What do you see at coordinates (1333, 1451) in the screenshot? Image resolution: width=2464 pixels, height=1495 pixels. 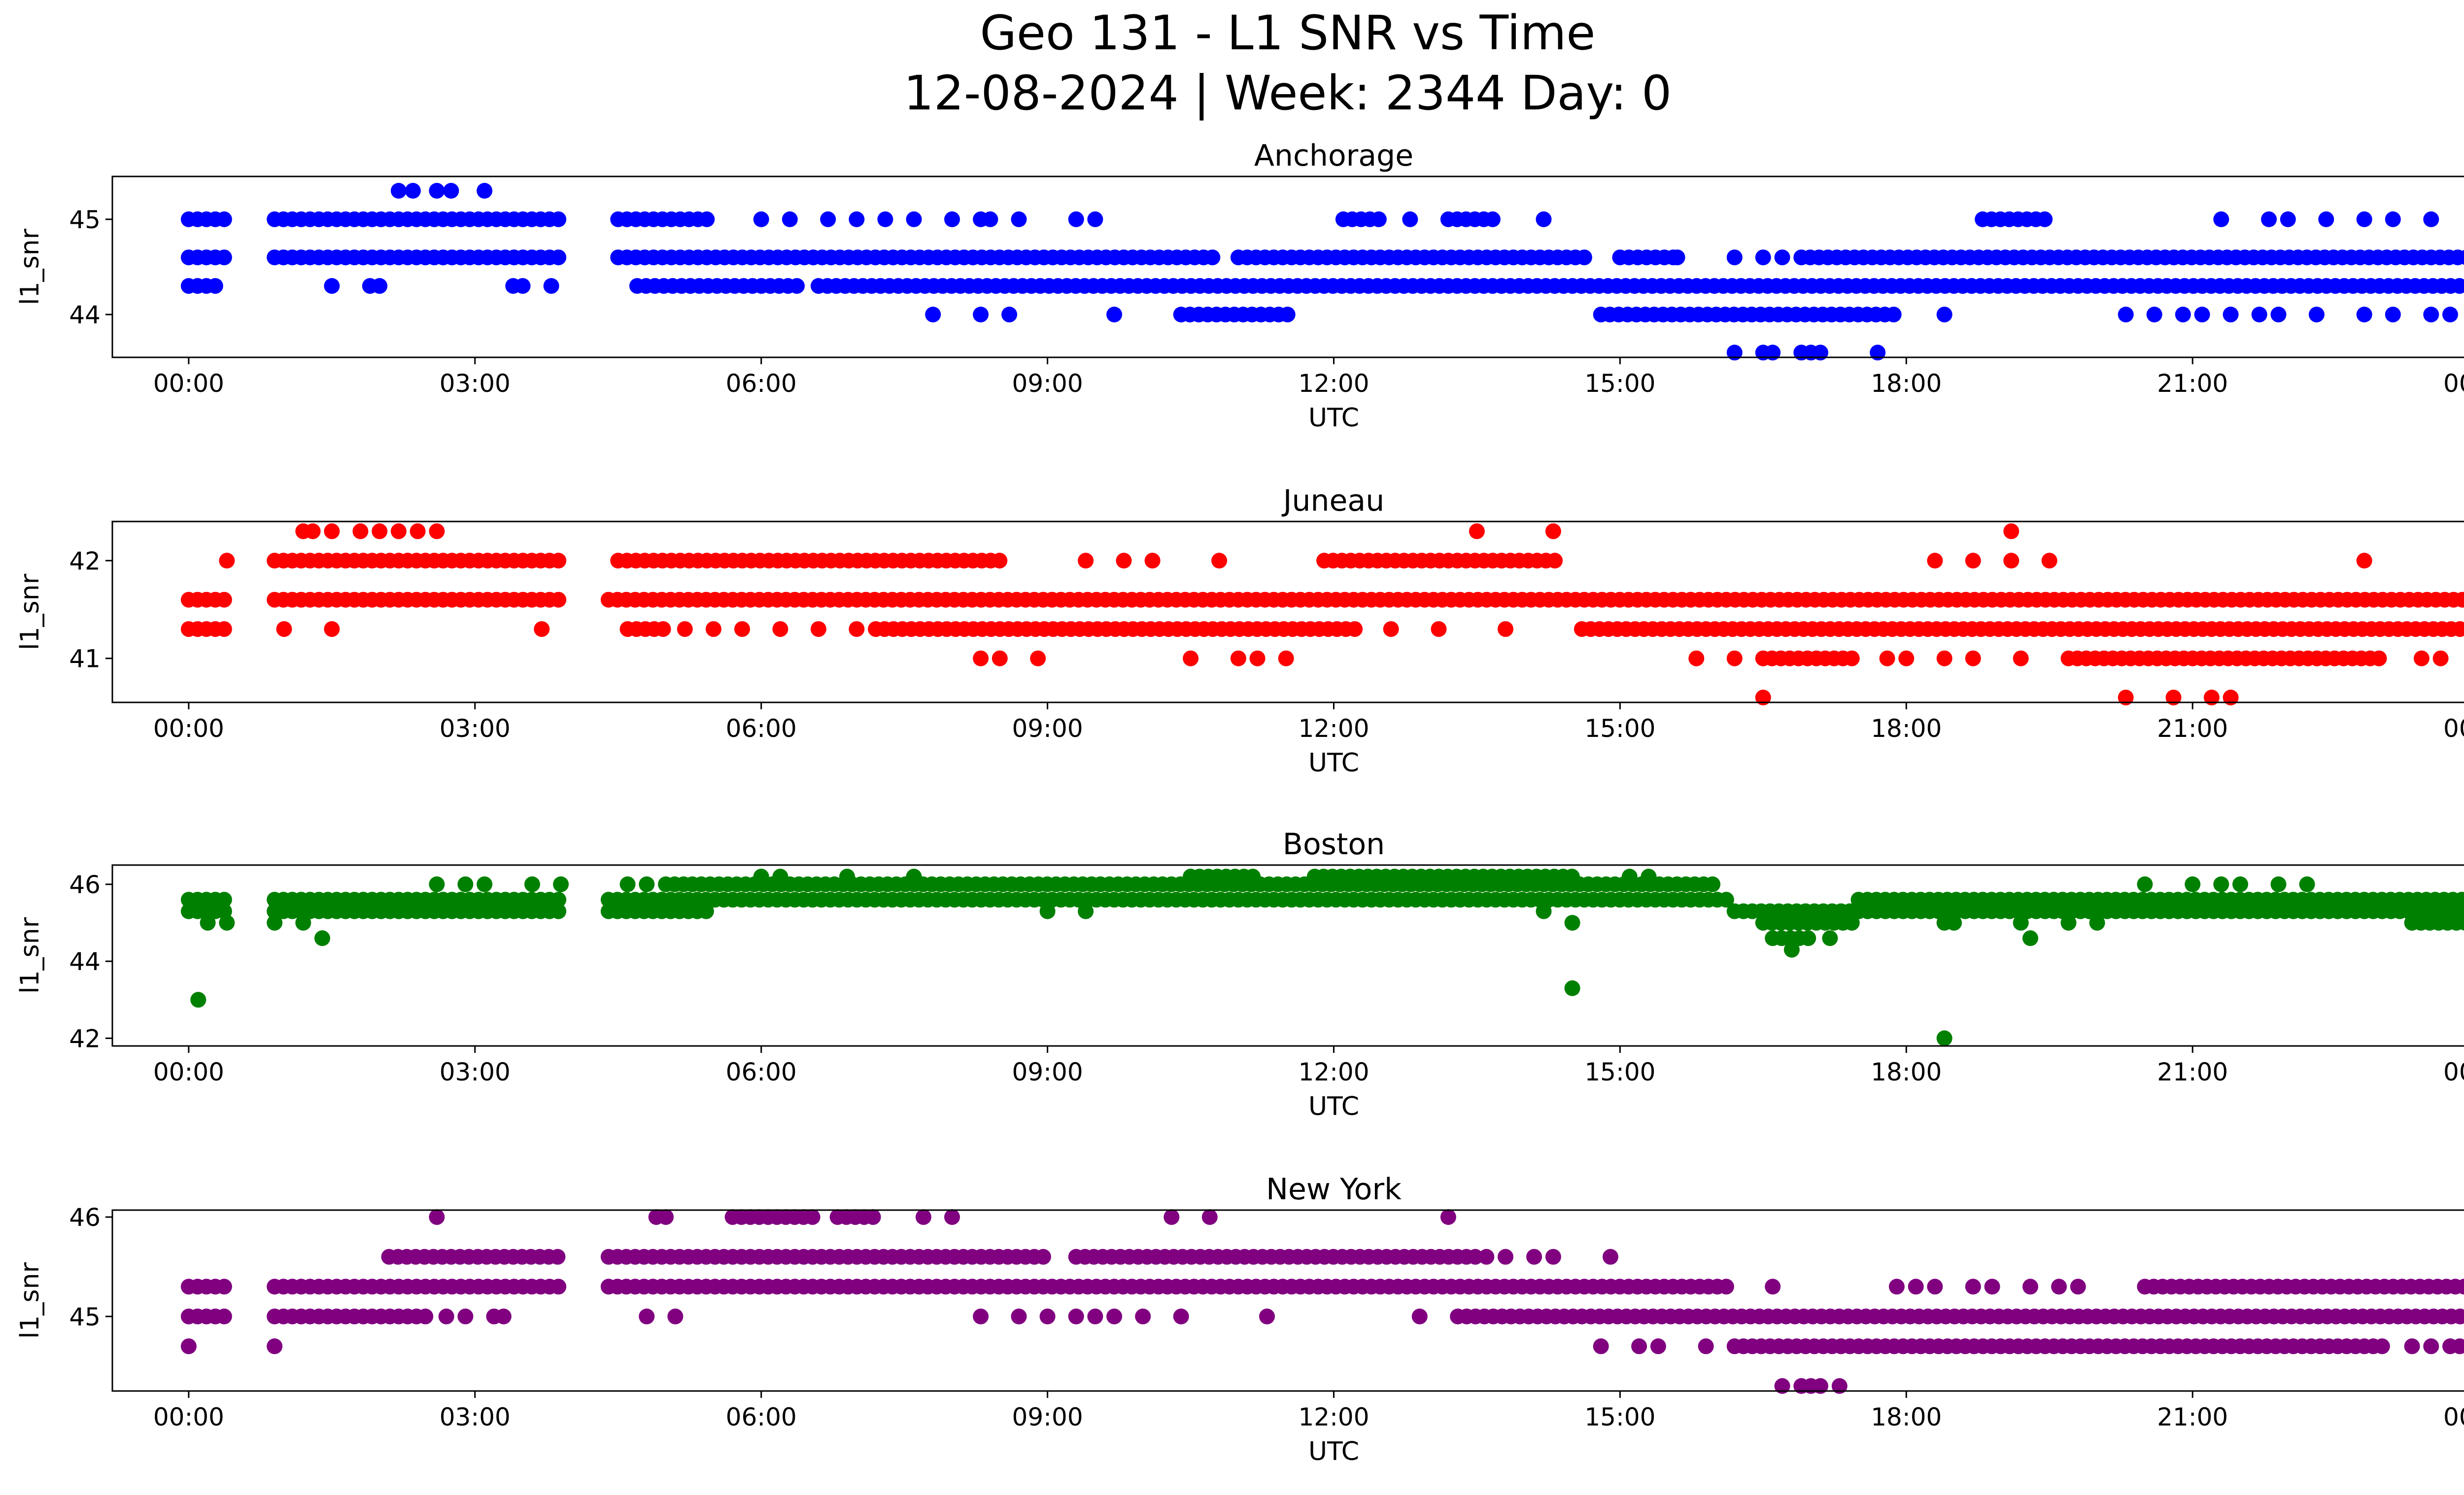 I see `x-axis-label: UTC` at bounding box center [1333, 1451].